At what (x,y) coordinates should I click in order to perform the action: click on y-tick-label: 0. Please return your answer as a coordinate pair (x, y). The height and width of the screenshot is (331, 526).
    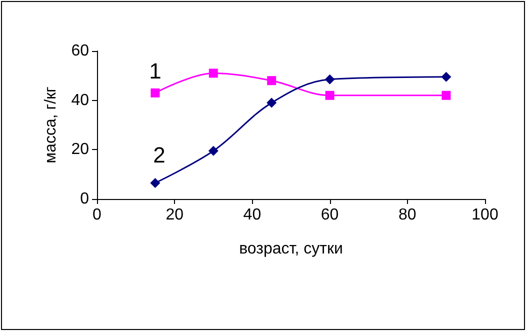
    Looking at the image, I should click on (85, 199).